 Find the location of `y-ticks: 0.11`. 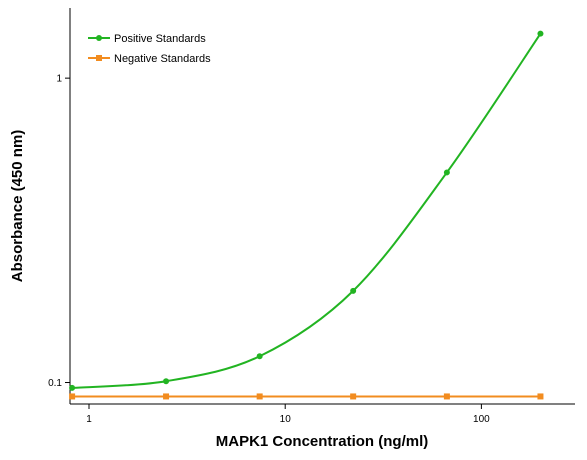

y-ticks: 0.11 is located at coordinates (59, 231).